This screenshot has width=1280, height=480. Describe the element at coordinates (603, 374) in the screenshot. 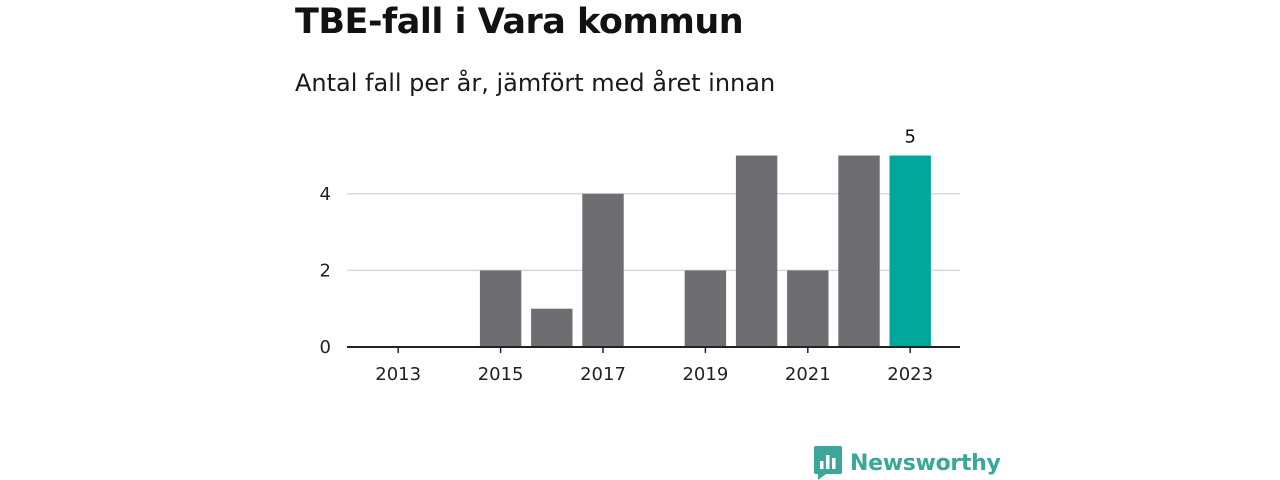

I see `x-tick-label: 2017` at that location.